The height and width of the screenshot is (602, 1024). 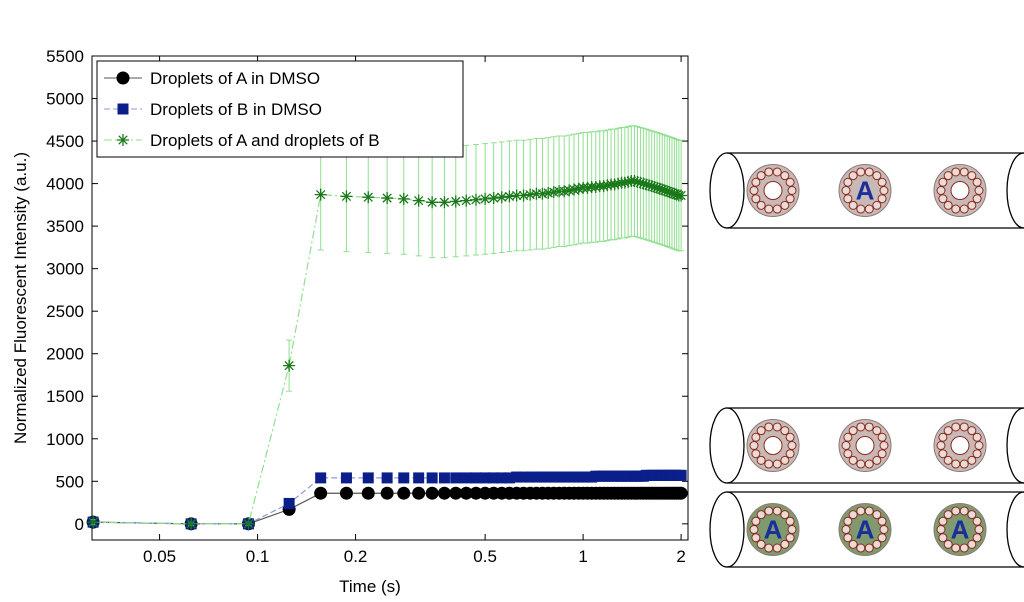 What do you see at coordinates (65, 311) in the screenshot?
I see `y-tick-label: 2500` at bounding box center [65, 311].